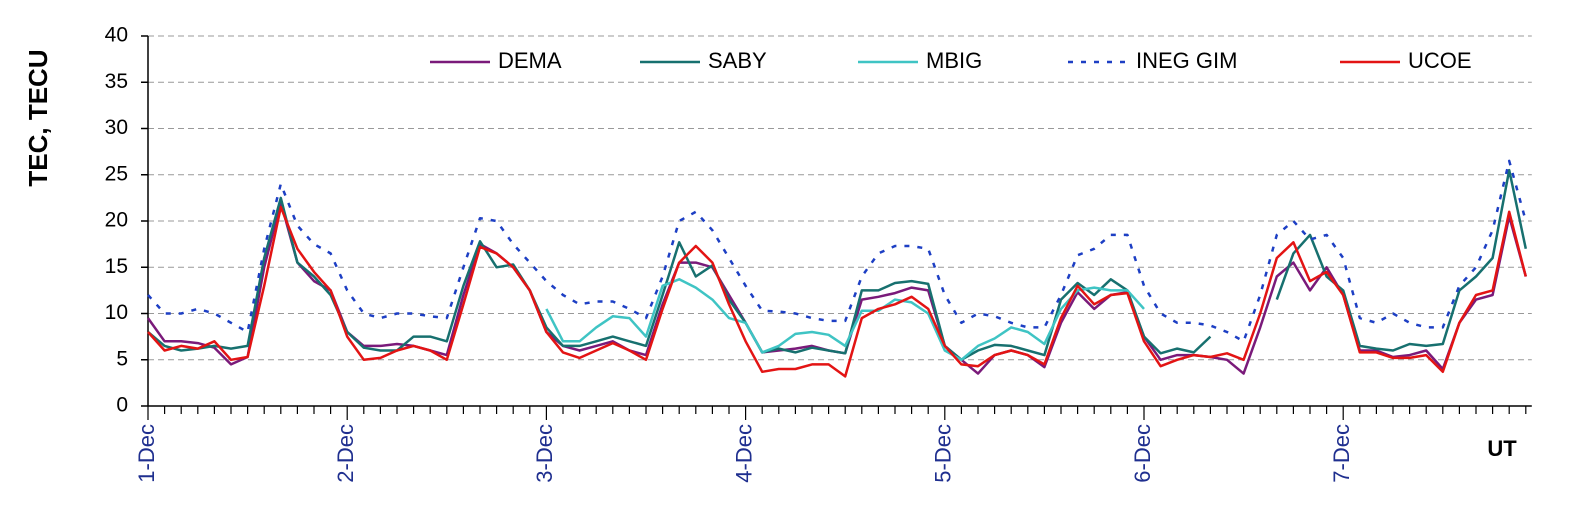 The image size is (1589, 532). I want to click on y-tick-label: 0, so click(122, 405).